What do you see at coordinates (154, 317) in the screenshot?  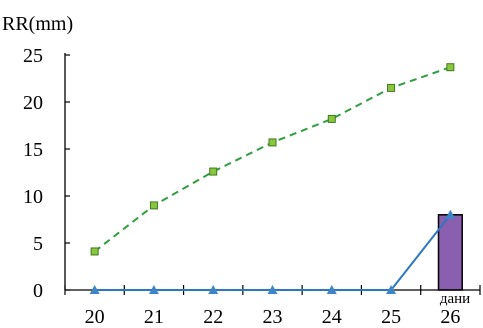 I see `x-tick-label-1: 21` at bounding box center [154, 317].